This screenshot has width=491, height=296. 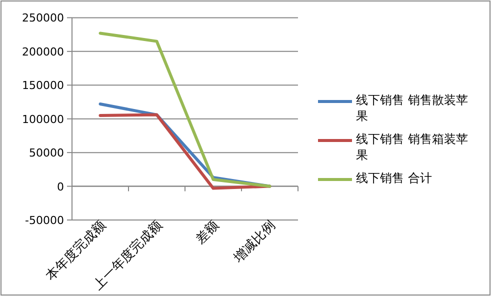 What do you see at coordinates (43, 51) in the screenshot?
I see `y-tick-label: 200000` at bounding box center [43, 51].